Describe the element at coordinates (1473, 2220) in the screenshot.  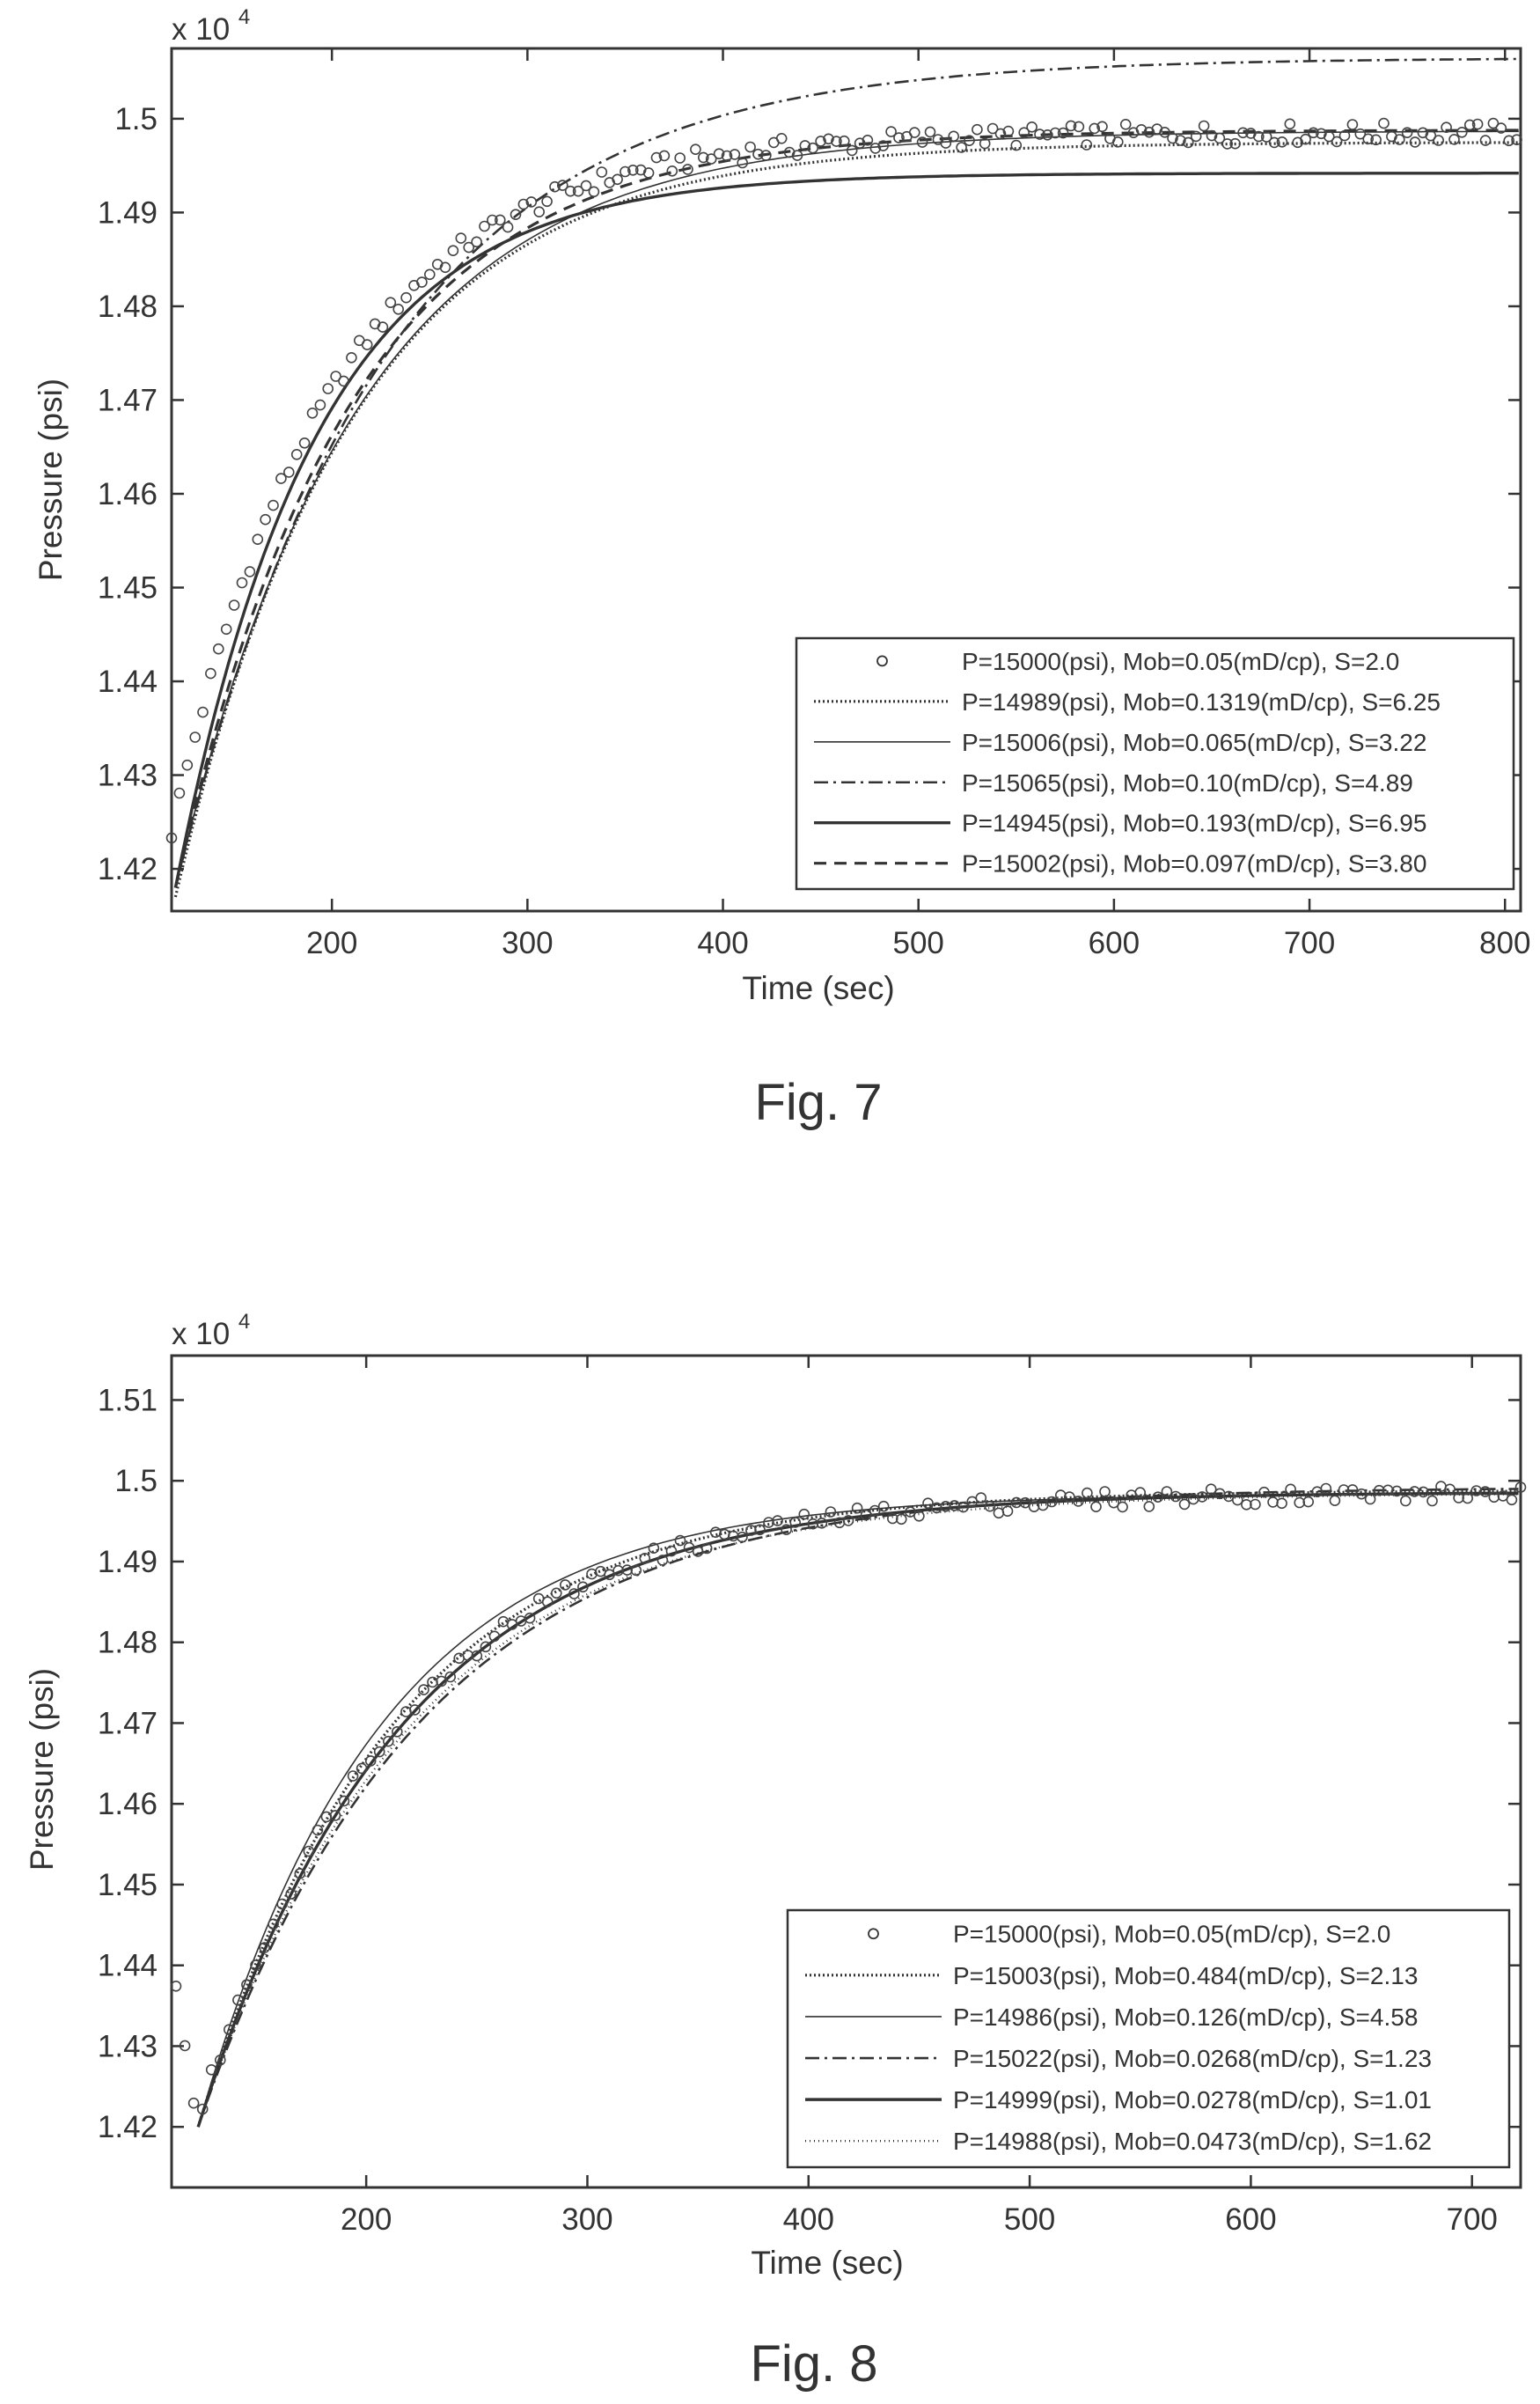
I see `x-tick-label: 700` at that location.